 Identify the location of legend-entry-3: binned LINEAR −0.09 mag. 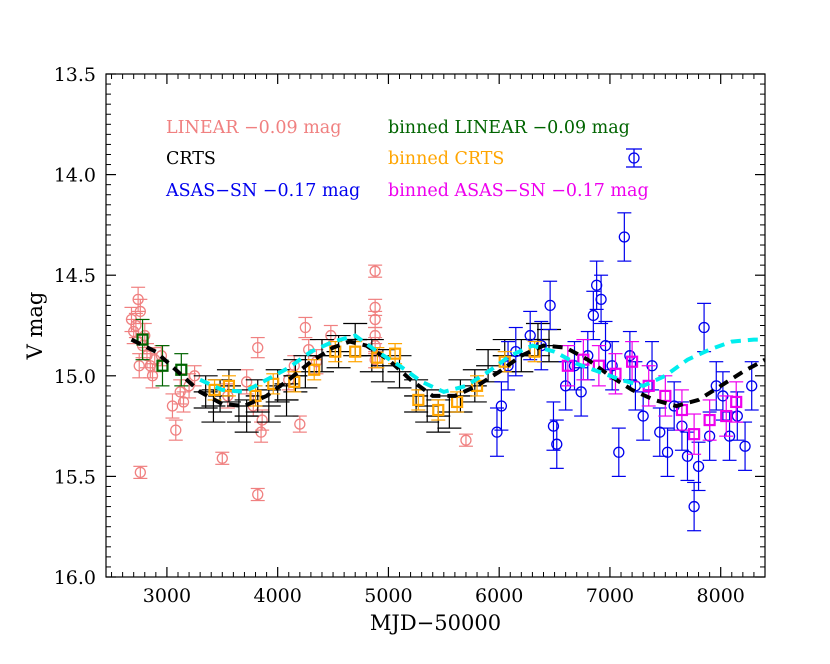
(509, 128).